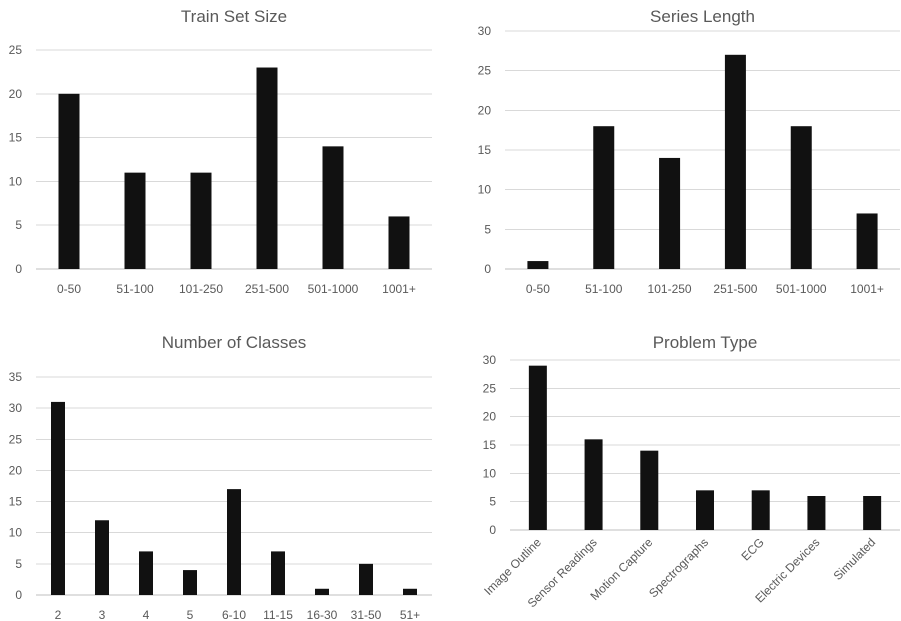 The image size is (901, 621). I want to click on chart-title: Train Set Size, so click(234, 16).